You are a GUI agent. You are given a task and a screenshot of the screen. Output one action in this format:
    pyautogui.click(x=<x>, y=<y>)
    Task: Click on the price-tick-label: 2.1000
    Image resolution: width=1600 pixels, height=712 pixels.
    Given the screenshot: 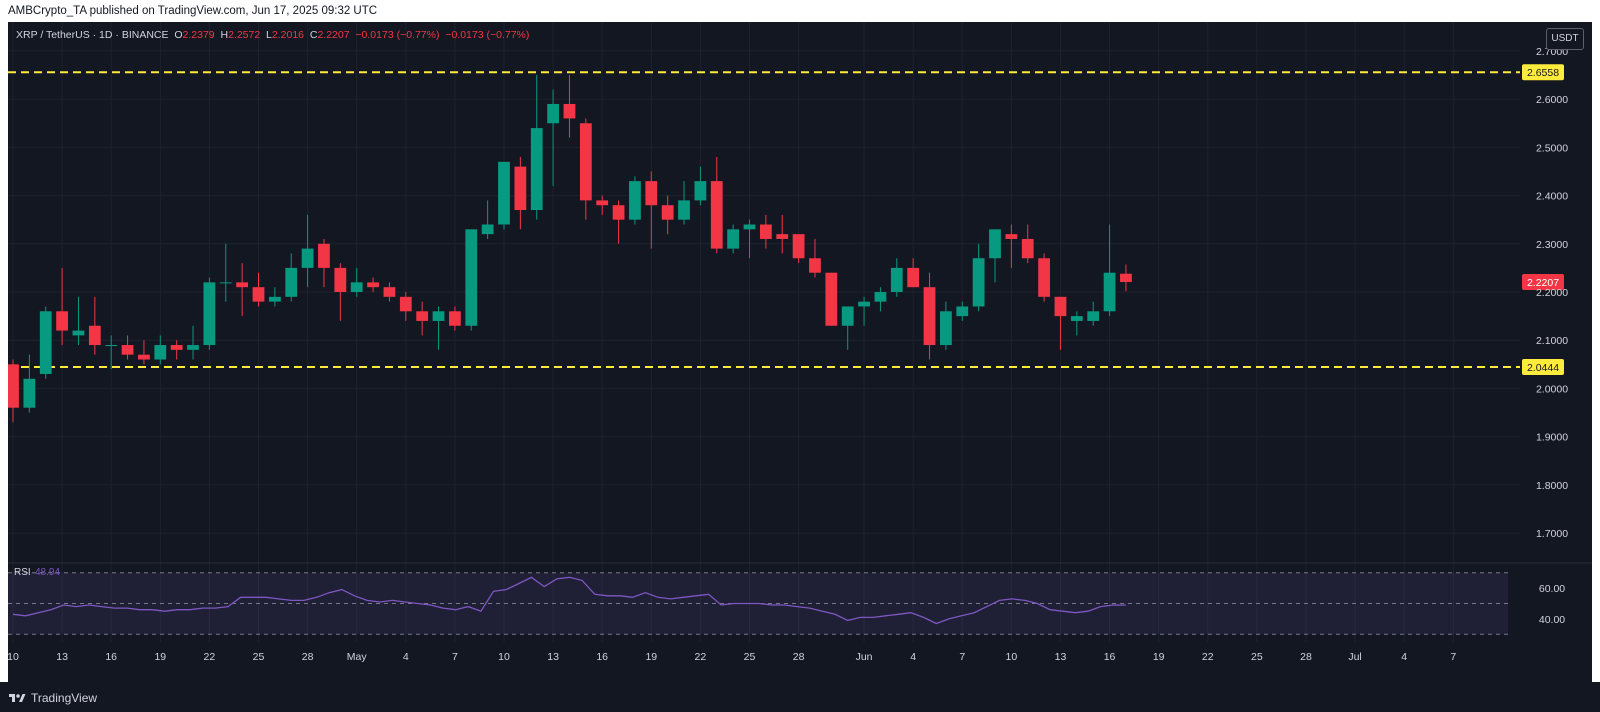 What is the action you would take?
    pyautogui.click(x=1552, y=341)
    